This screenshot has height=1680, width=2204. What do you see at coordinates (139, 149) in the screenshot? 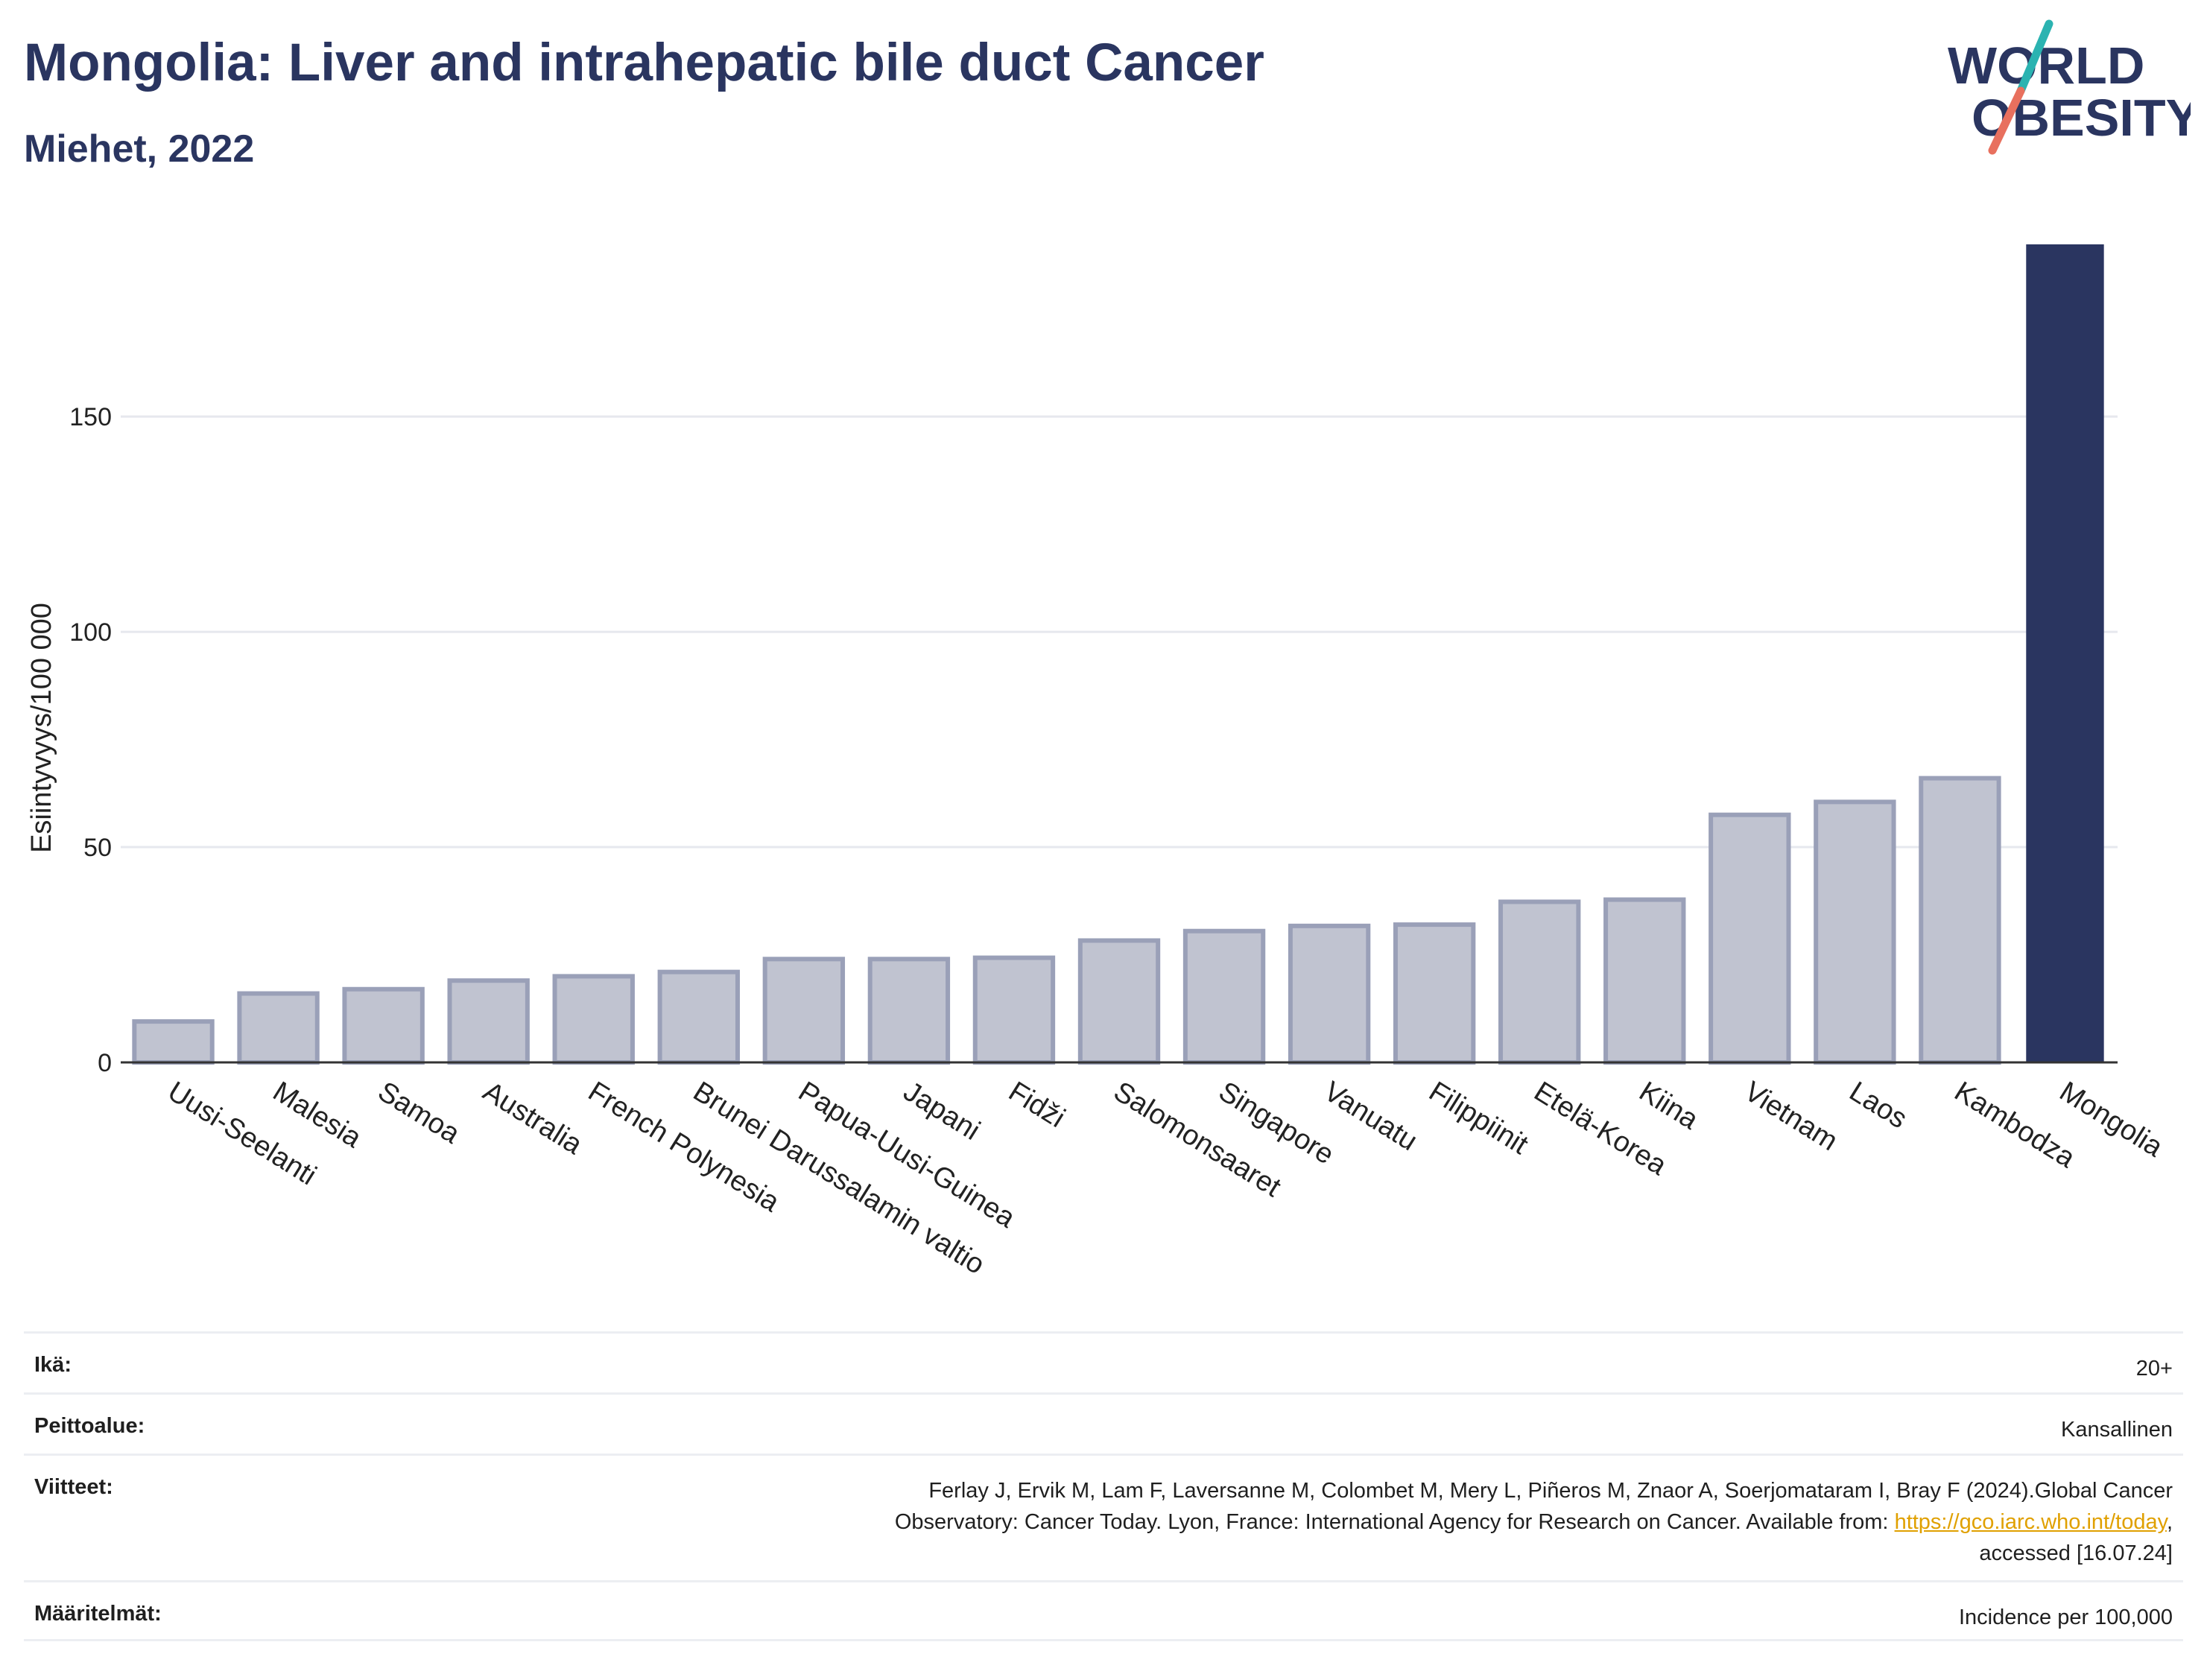
I see `chart-subtitle: Miehet, 2022` at bounding box center [139, 149].